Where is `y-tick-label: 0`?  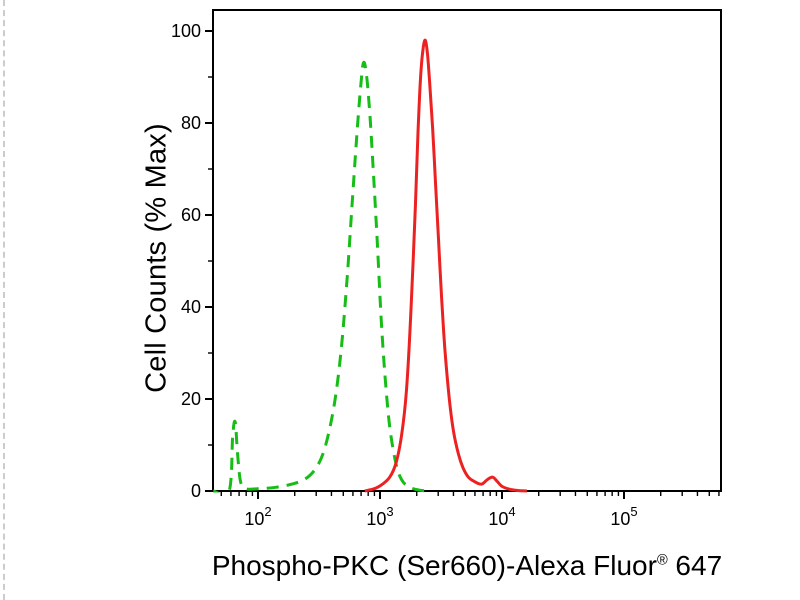 y-tick-label: 0 is located at coordinates (196, 491).